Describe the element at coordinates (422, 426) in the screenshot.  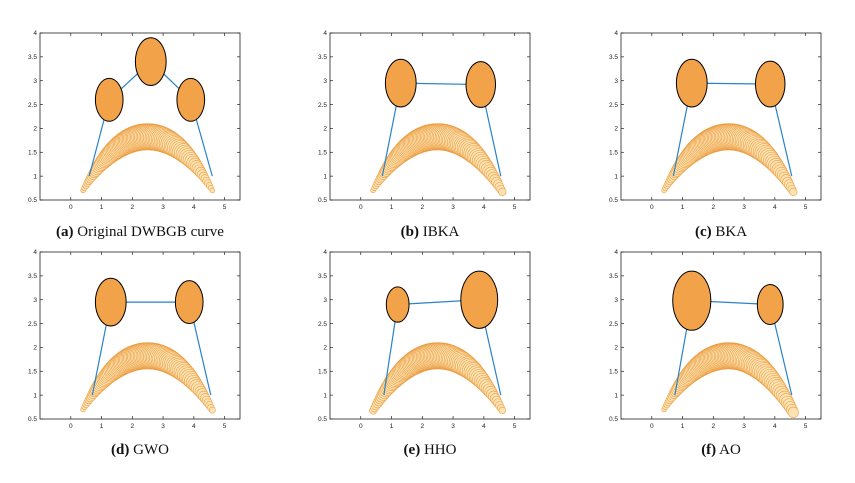
I see `x-tick-label-e-2: 2` at that location.